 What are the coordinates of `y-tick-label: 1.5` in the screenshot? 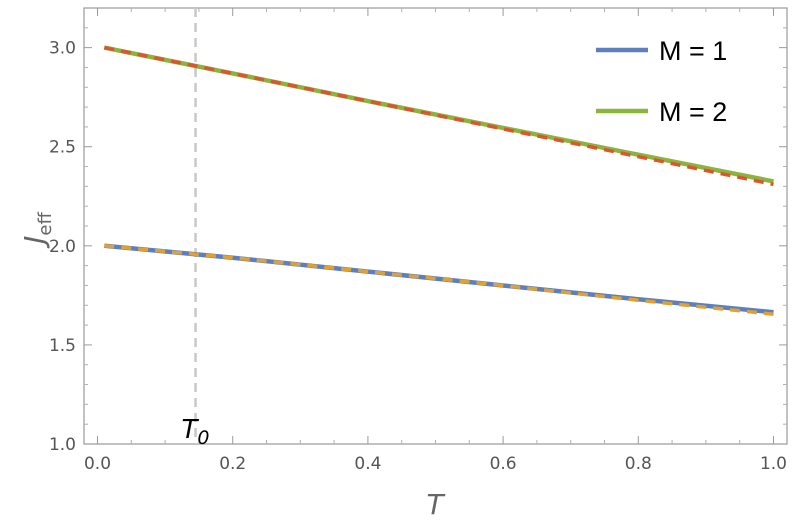 It's located at (62, 346).